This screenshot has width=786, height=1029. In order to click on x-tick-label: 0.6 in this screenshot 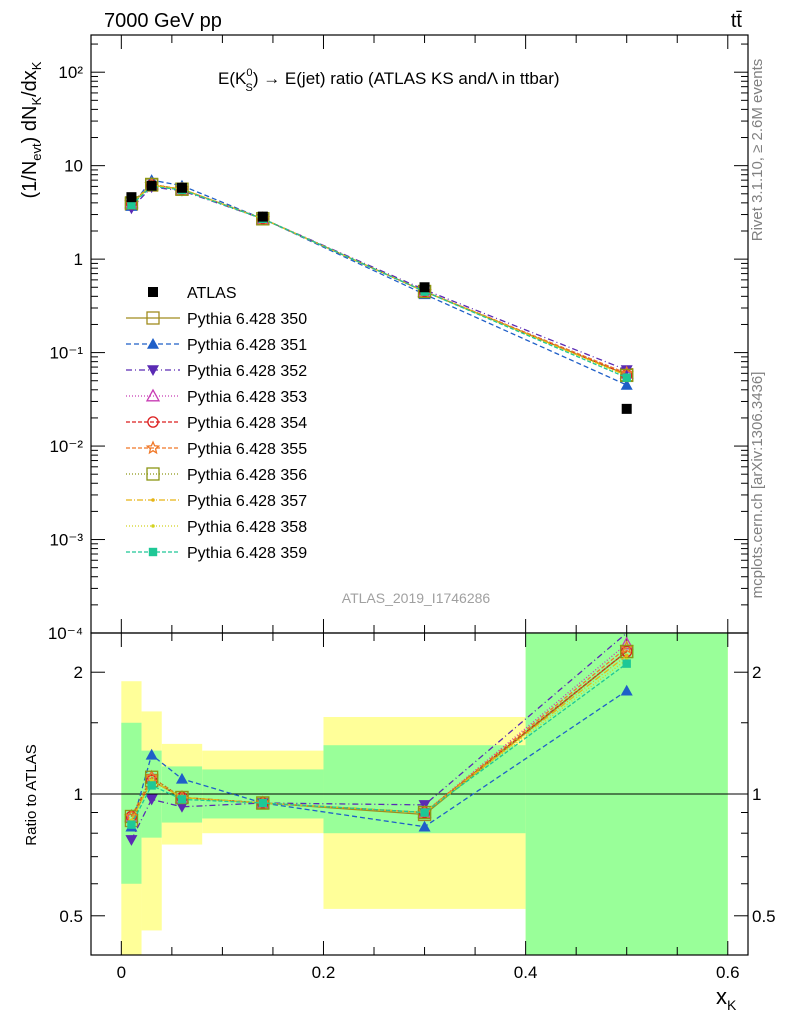, I will do `click(728, 972)`.